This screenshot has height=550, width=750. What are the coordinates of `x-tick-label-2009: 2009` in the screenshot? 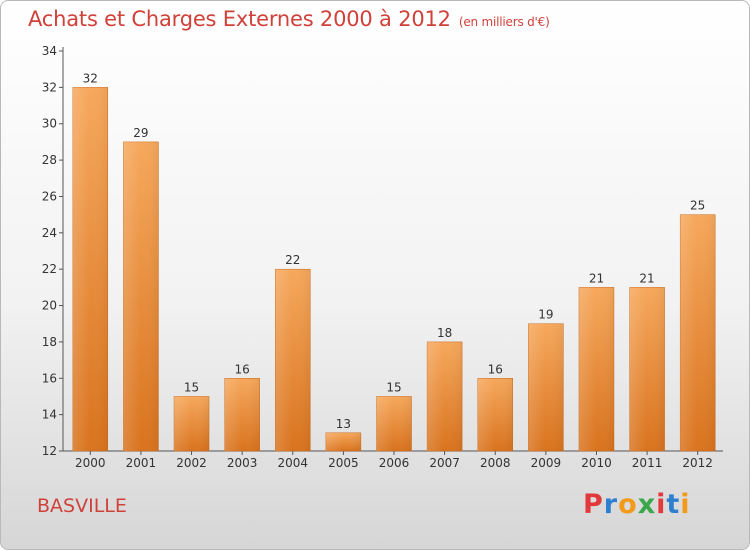 It's located at (546, 463).